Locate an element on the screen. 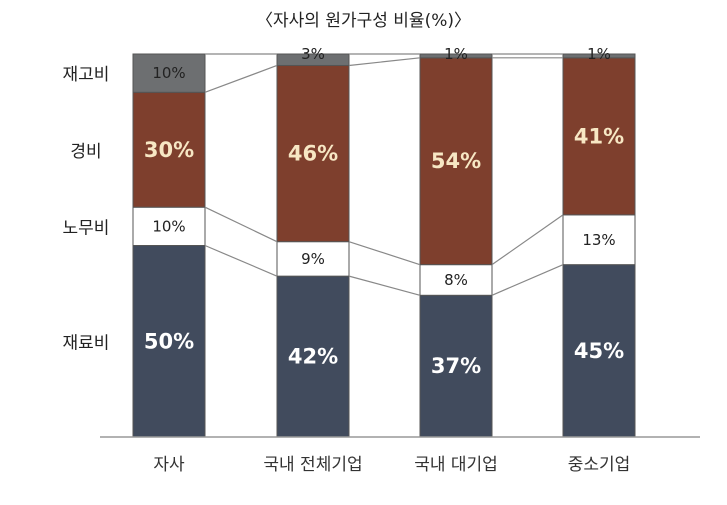  data-label: 50% is located at coordinates (169, 341).